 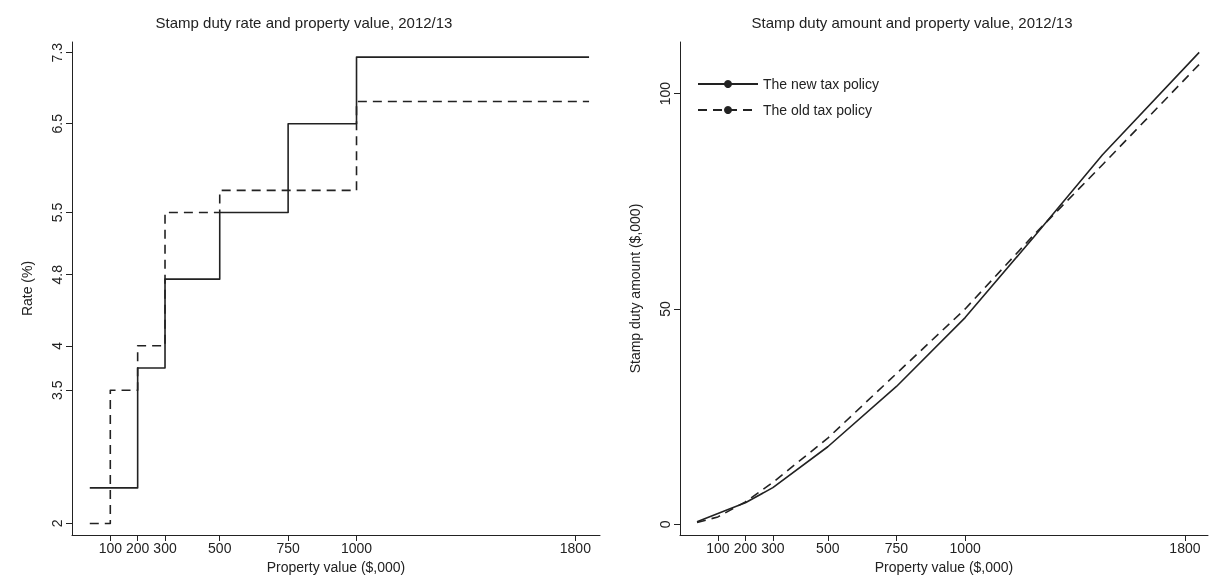 What do you see at coordinates (57, 123) in the screenshot?
I see `y-tick-label: 6.5` at bounding box center [57, 123].